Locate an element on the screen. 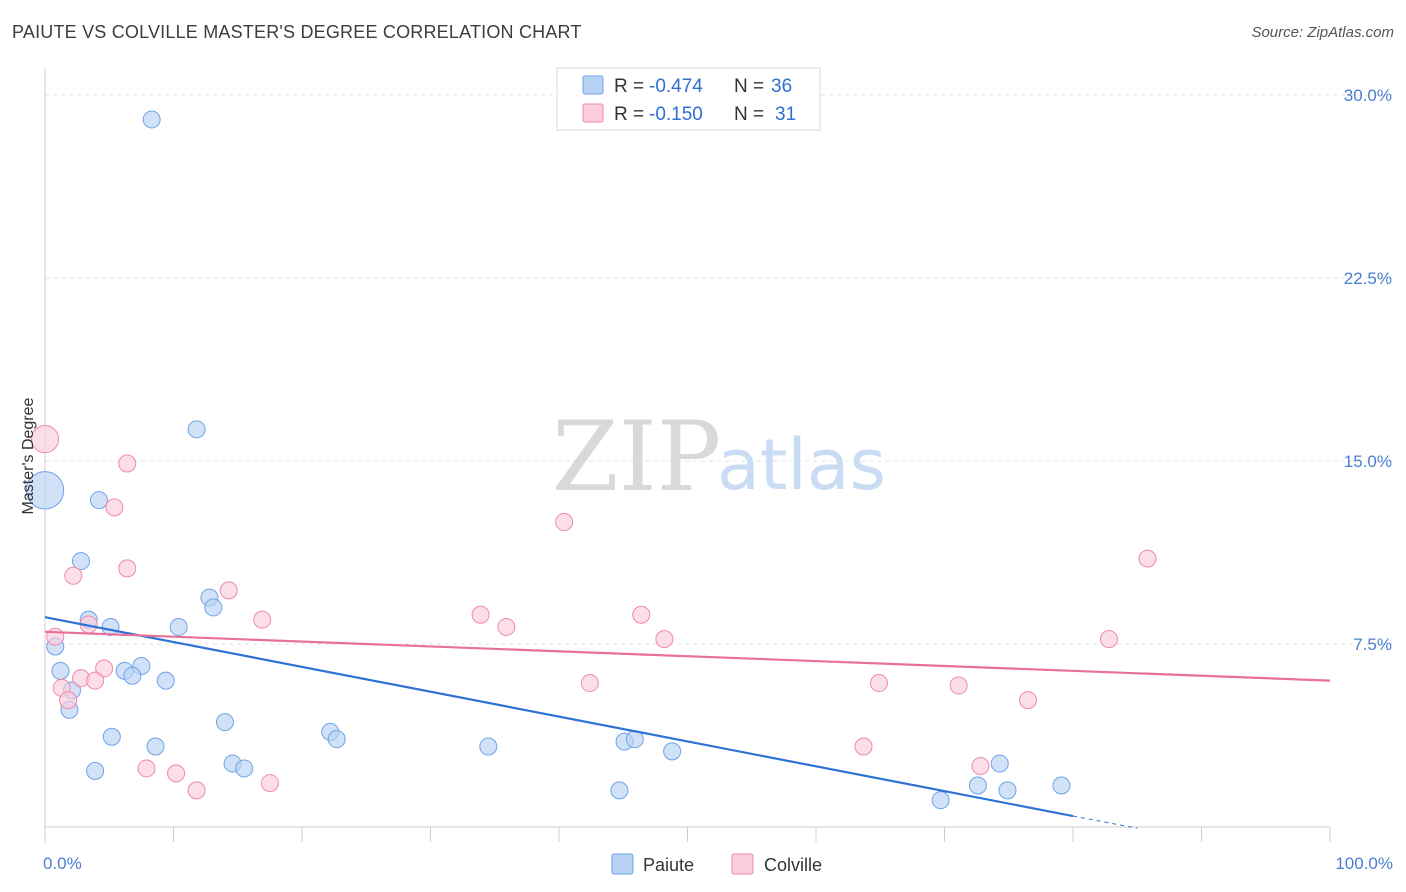  trend-line-colville is located at coordinates (687, 656).